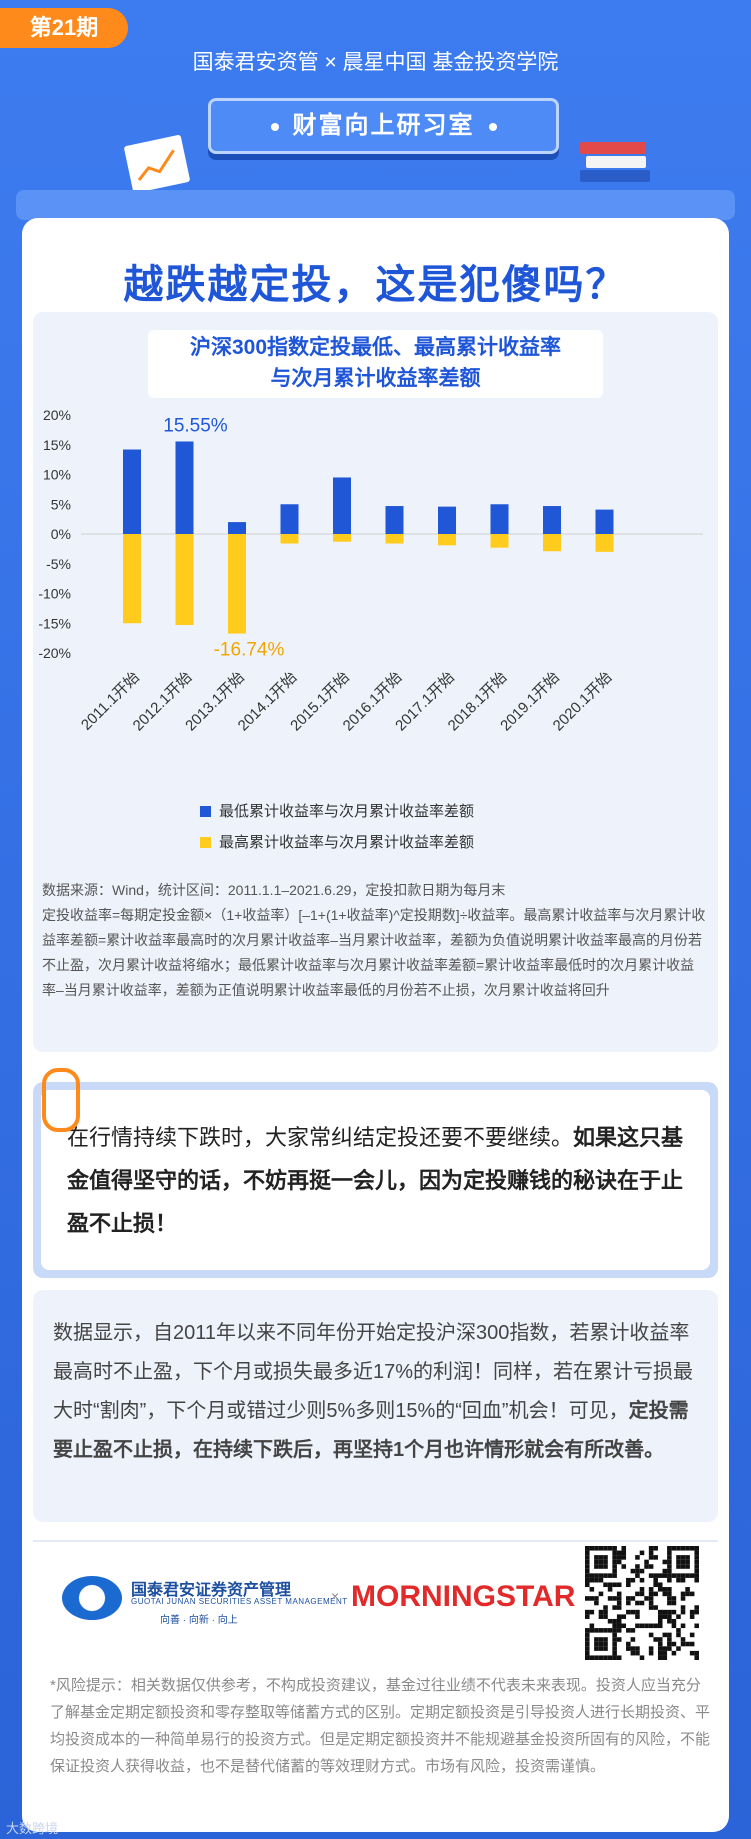 This screenshot has height=1839, width=751. I want to click on books-icon, so click(616, 170).